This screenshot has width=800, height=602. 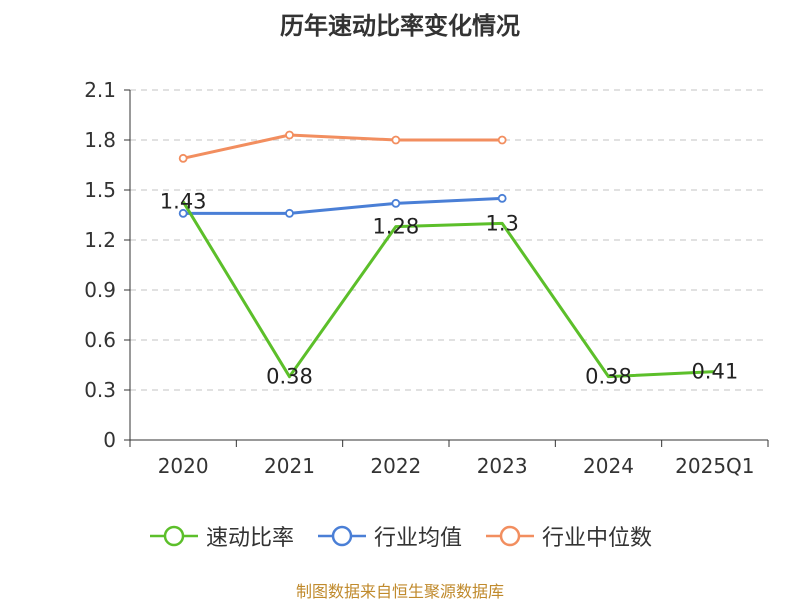 I want to click on y-tick-label: 2.1, so click(x=100, y=90).